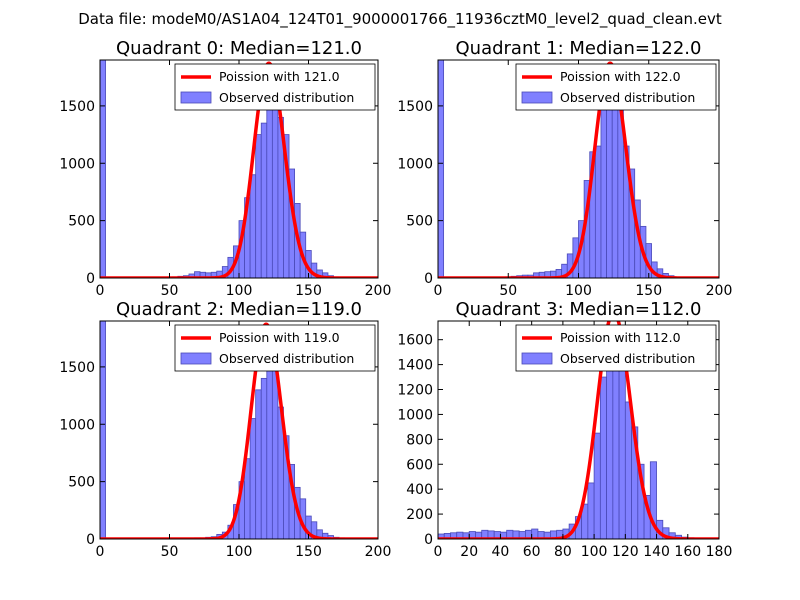  I want to click on quadrant-1-title: Quadrant 1: Median=122.0, so click(579, 48).